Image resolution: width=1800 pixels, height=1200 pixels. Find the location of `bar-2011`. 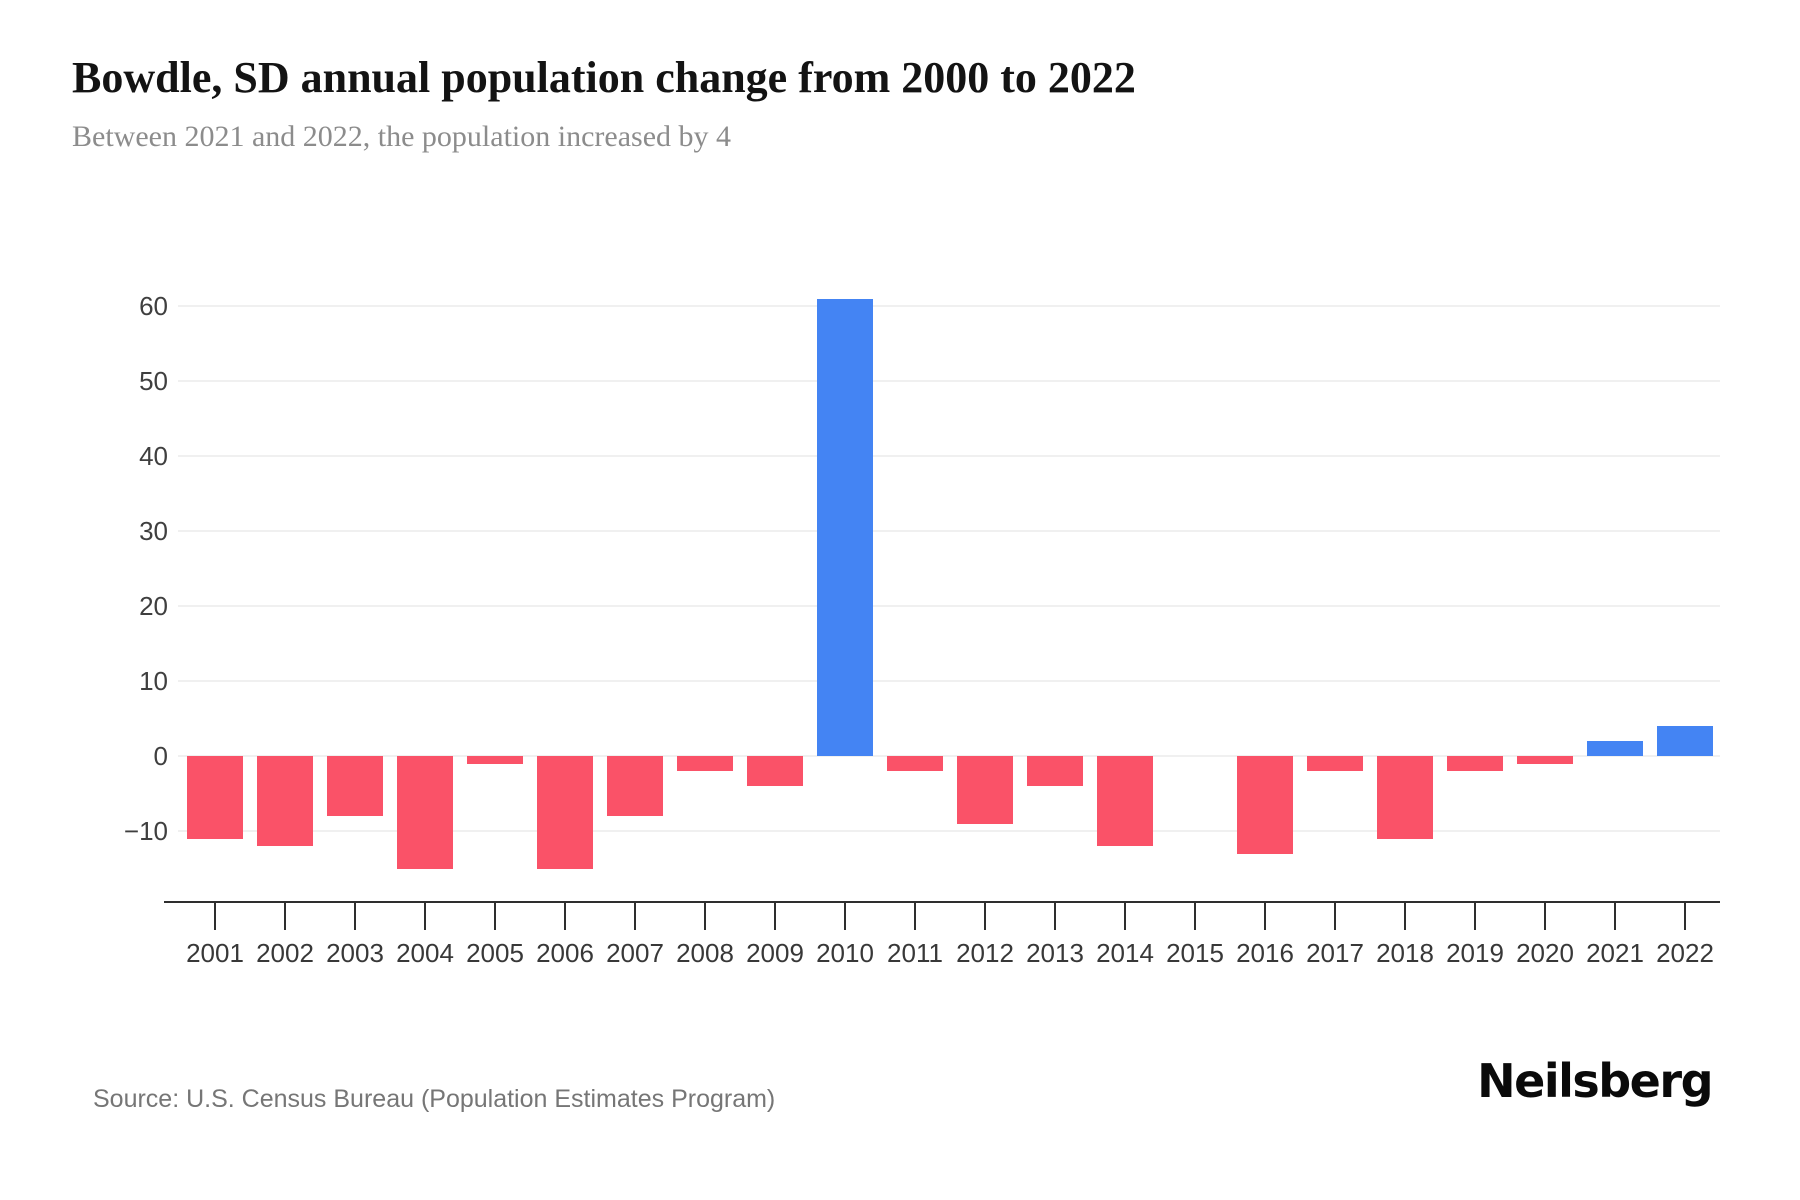

bar-2011 is located at coordinates (915, 763).